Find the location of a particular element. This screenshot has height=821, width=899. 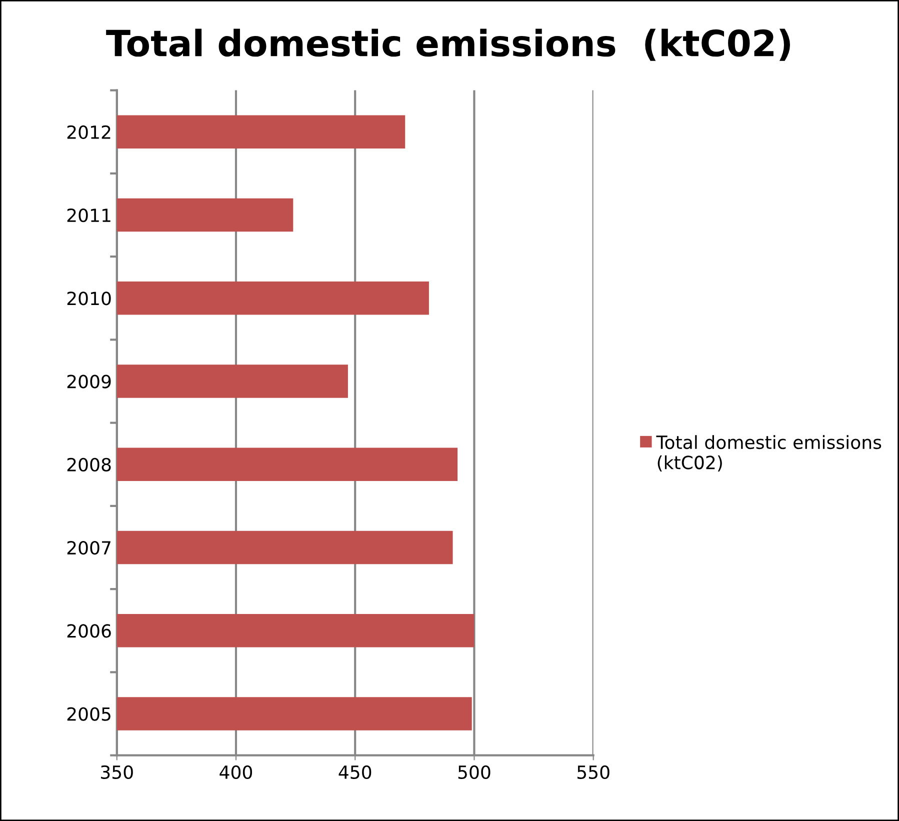

x-tick-label: 400 is located at coordinates (236, 772).